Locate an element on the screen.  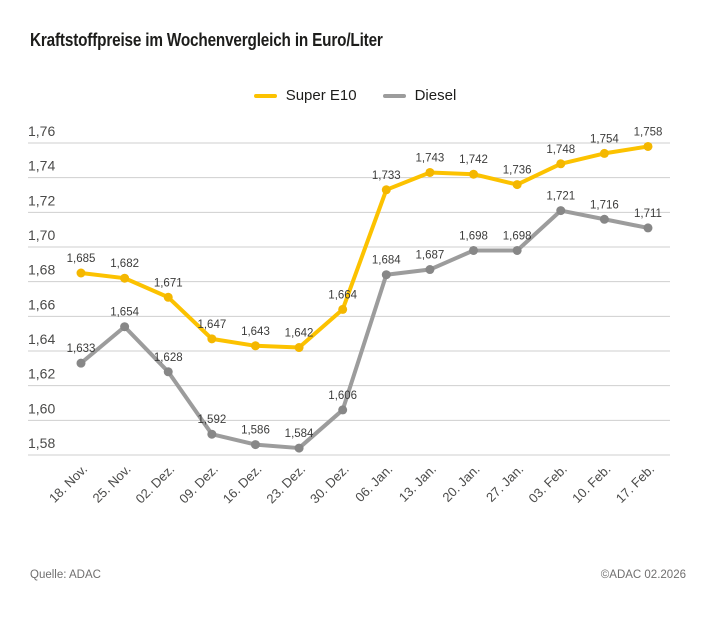
data-label-diesel: 1,628 is located at coordinates (168, 358).